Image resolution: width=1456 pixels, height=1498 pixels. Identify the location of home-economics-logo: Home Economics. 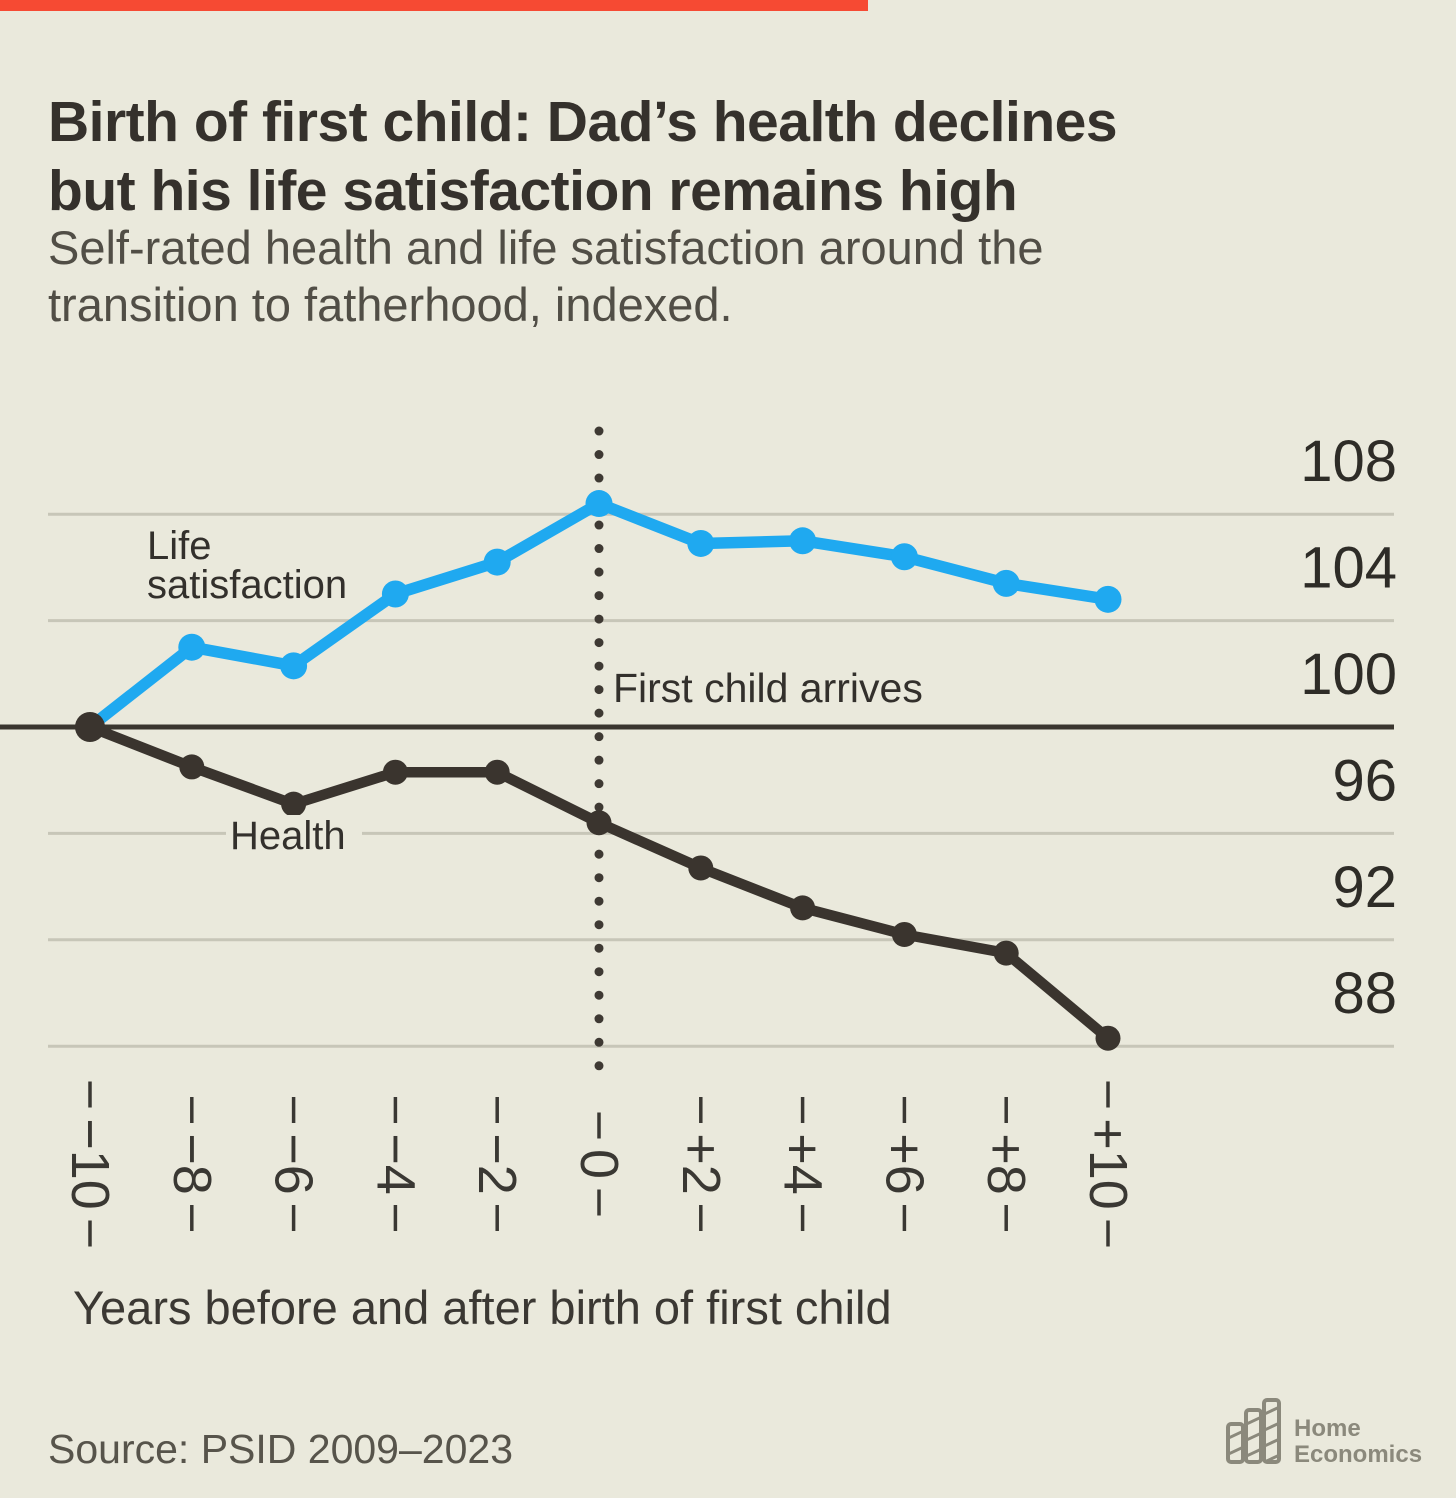
(1324, 1433).